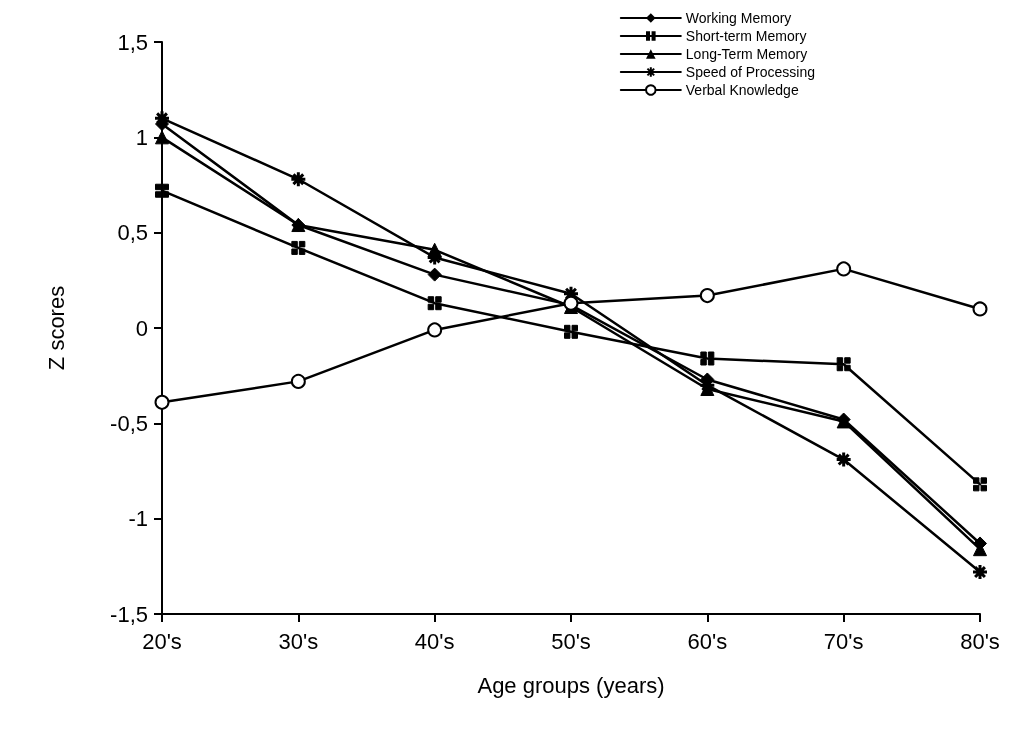 The image size is (1015, 735). Describe the element at coordinates (141, 137) in the screenshot. I see `y-tick-label: 1` at that location.